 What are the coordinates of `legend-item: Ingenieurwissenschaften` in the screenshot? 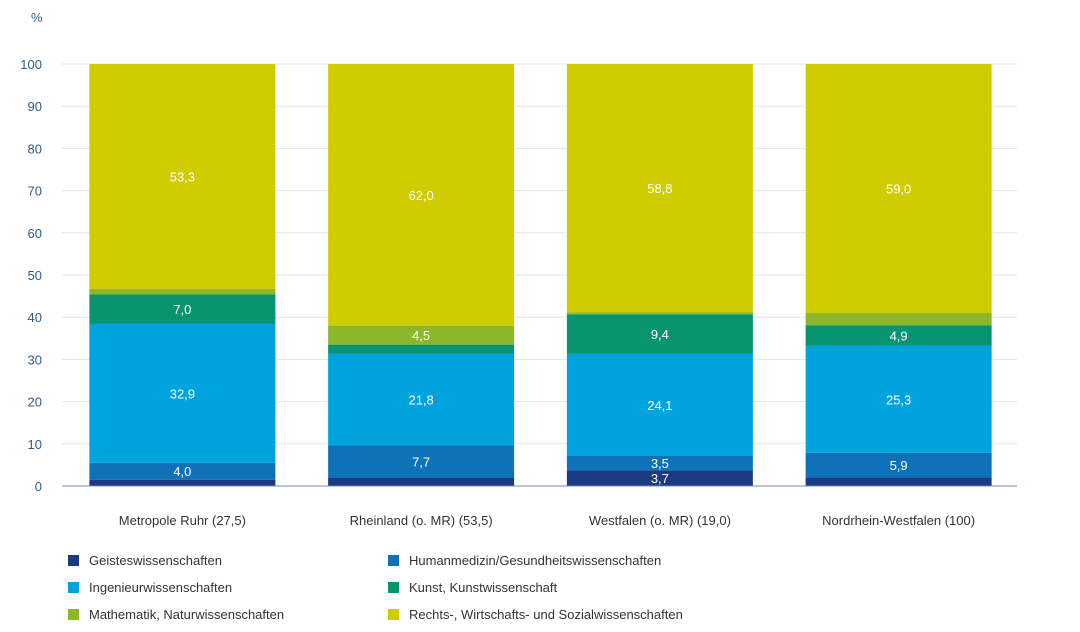 It's located at (228, 587).